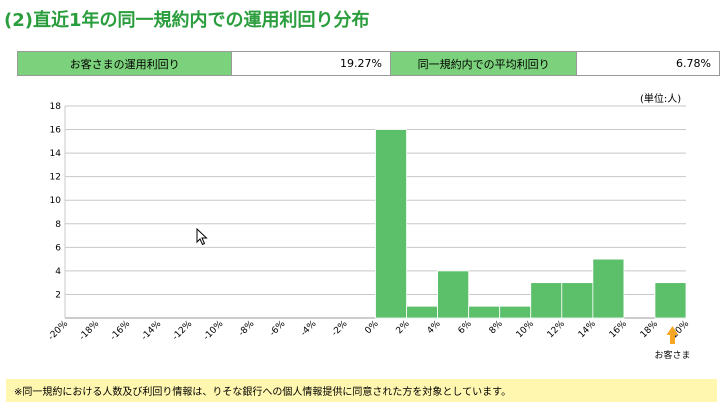 This screenshot has height=407, width=728. What do you see at coordinates (56, 107) in the screenshot?
I see `y-tick-label: 18` at bounding box center [56, 107].